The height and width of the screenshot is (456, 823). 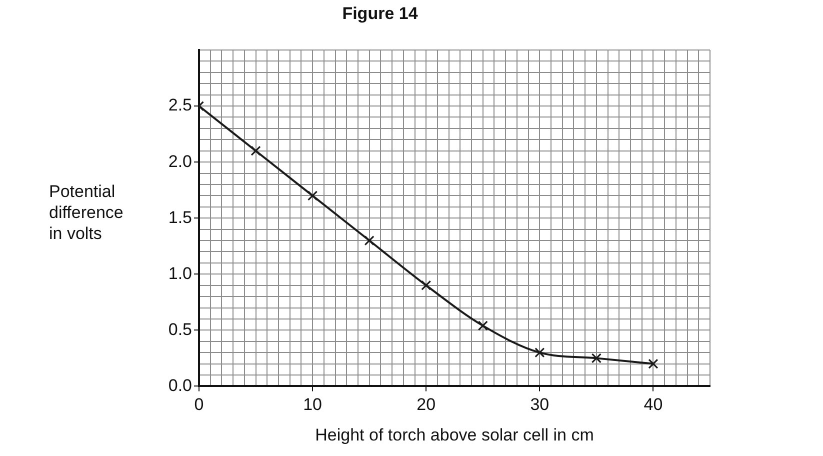 What do you see at coordinates (380, 14) in the screenshot?
I see `chart-title: Figure 14` at bounding box center [380, 14].